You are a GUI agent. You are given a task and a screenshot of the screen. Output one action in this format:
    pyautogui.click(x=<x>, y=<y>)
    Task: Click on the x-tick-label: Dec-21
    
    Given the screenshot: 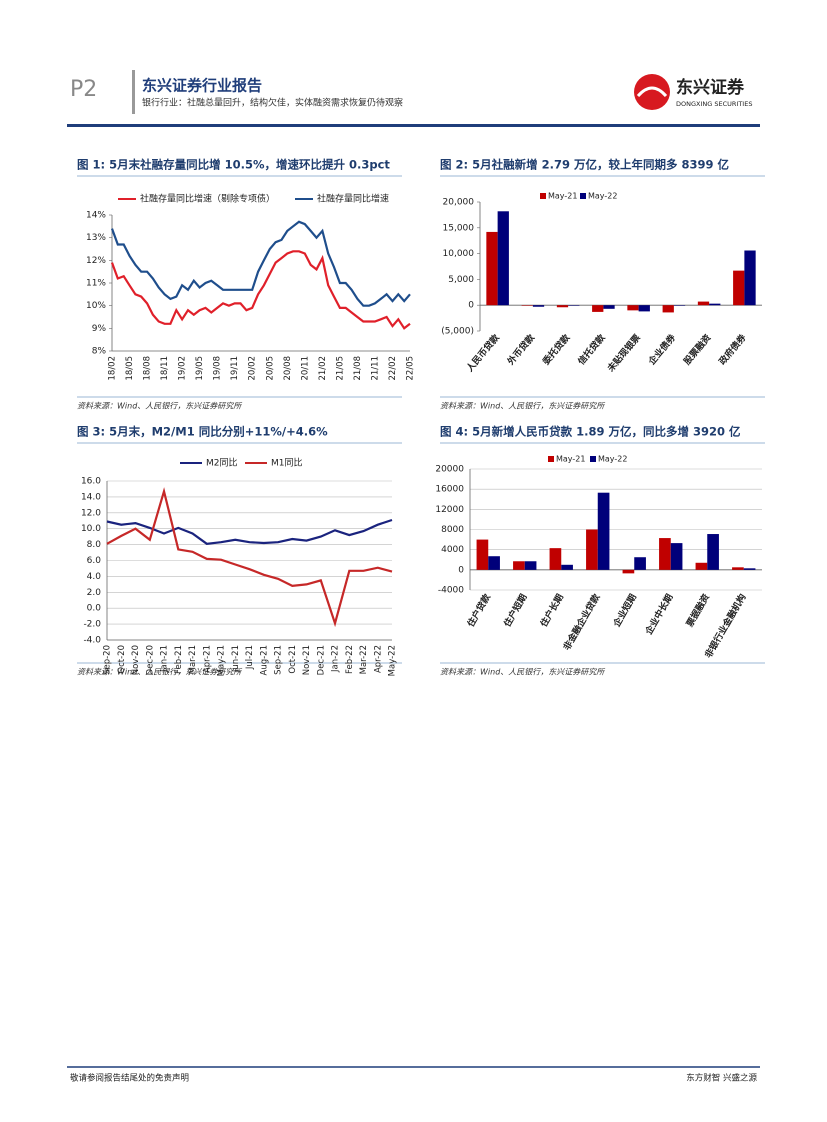 What is the action you would take?
    pyautogui.click(x=321, y=660)
    